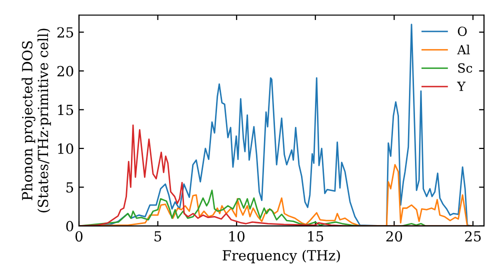 The height and width of the screenshot is (280, 500). Describe the element at coordinates (66, 148) in the screenshot. I see `y-tick-label: 10` at that location.